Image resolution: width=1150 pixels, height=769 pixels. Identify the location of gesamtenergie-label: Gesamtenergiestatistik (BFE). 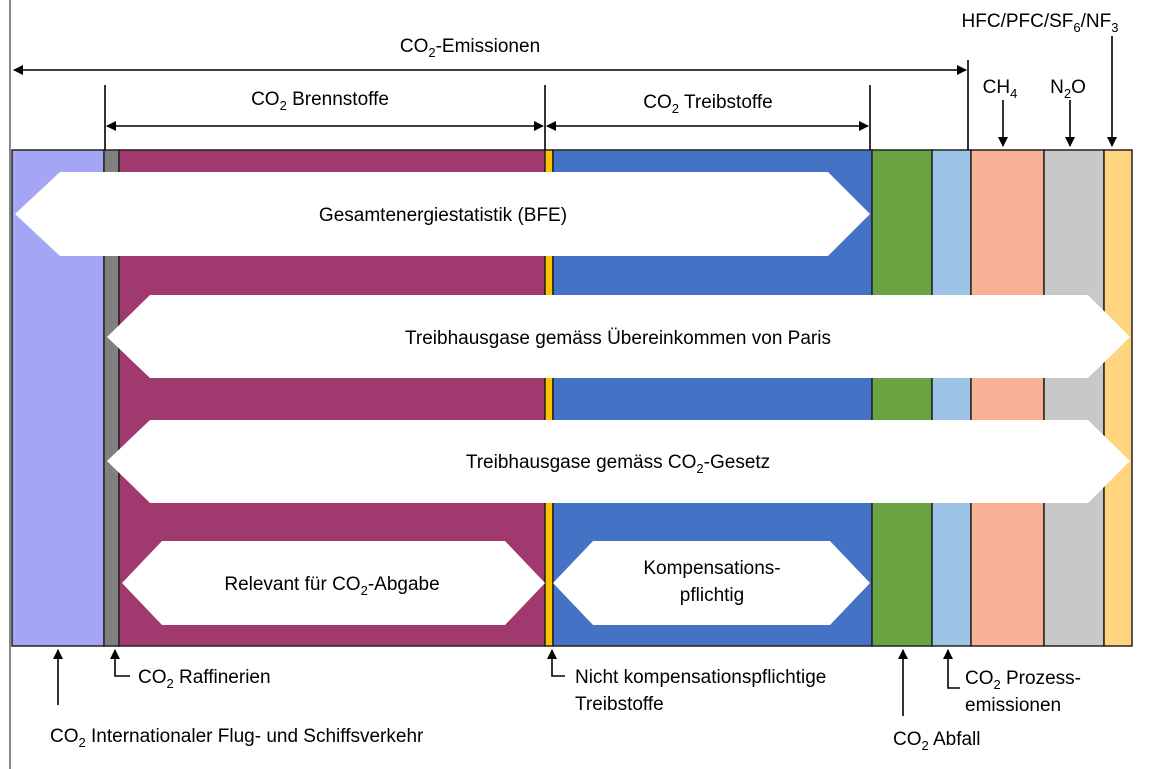
(443, 215).